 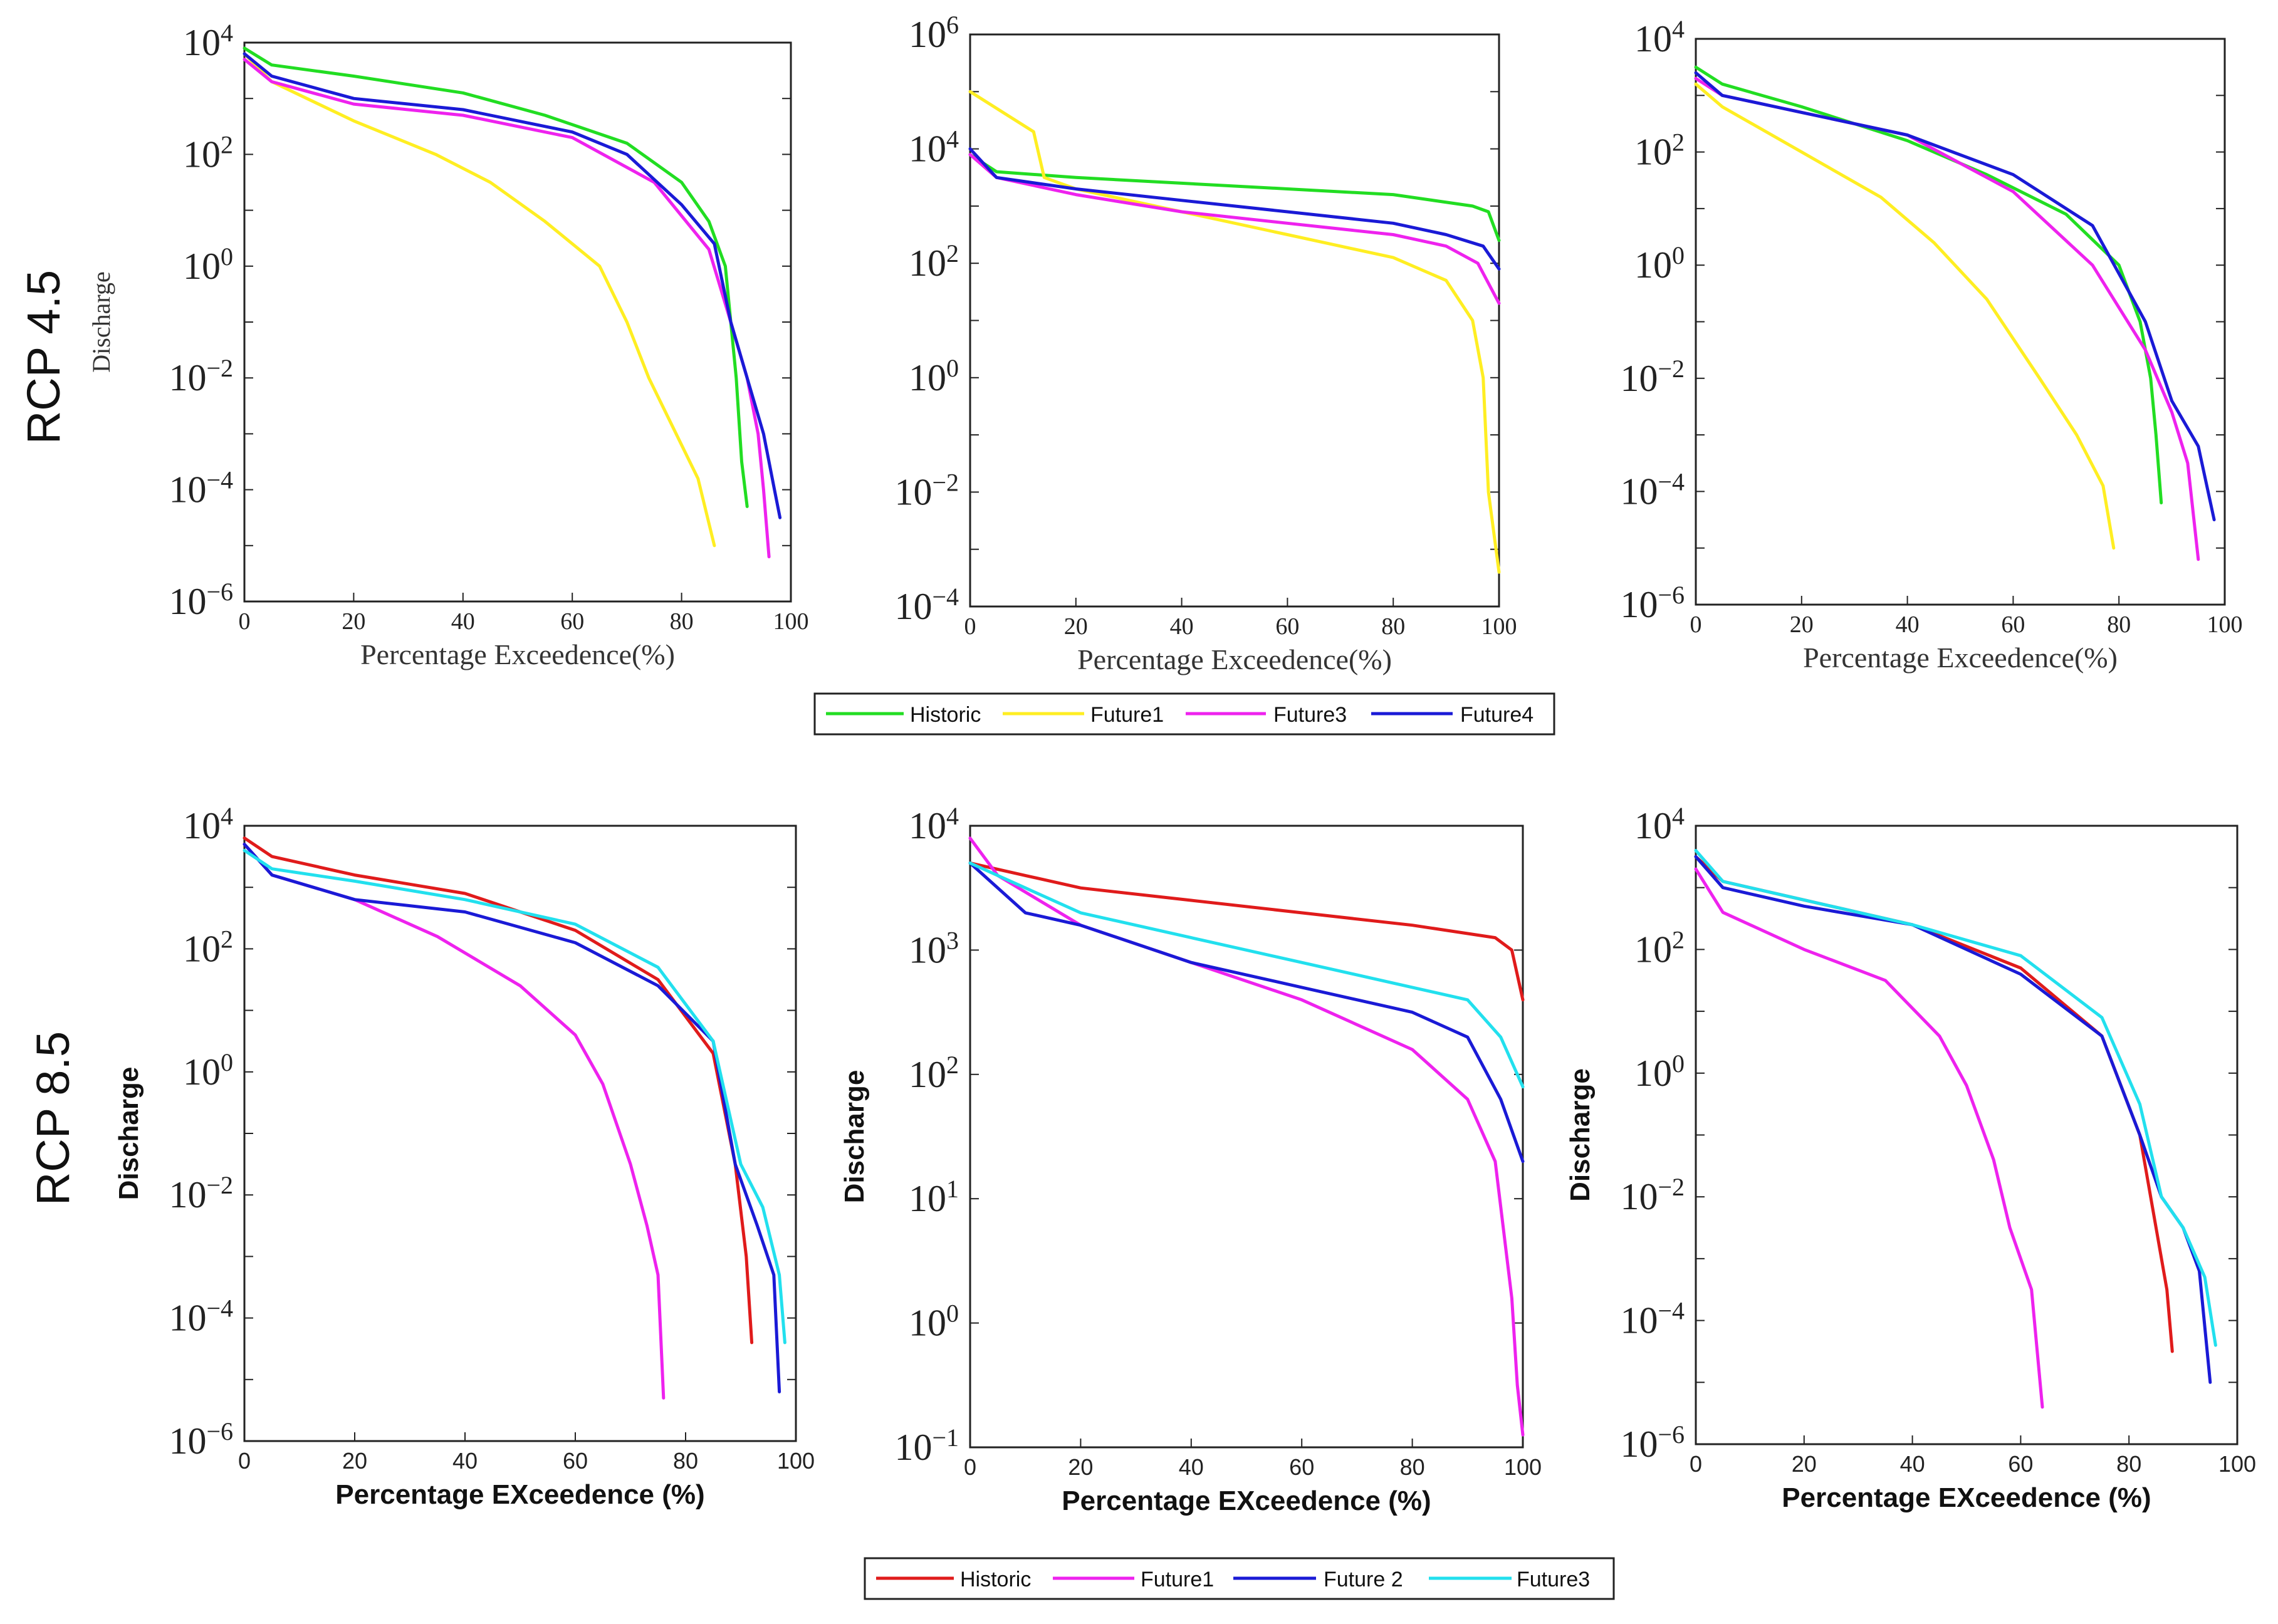 I want to click on legend-label: Future4, so click(x=1497, y=715).